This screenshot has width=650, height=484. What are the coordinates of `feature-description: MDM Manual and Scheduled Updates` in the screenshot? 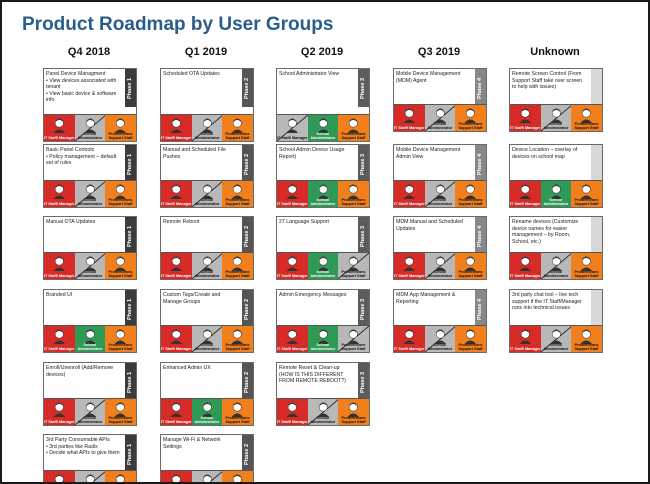 It's located at (433, 225).